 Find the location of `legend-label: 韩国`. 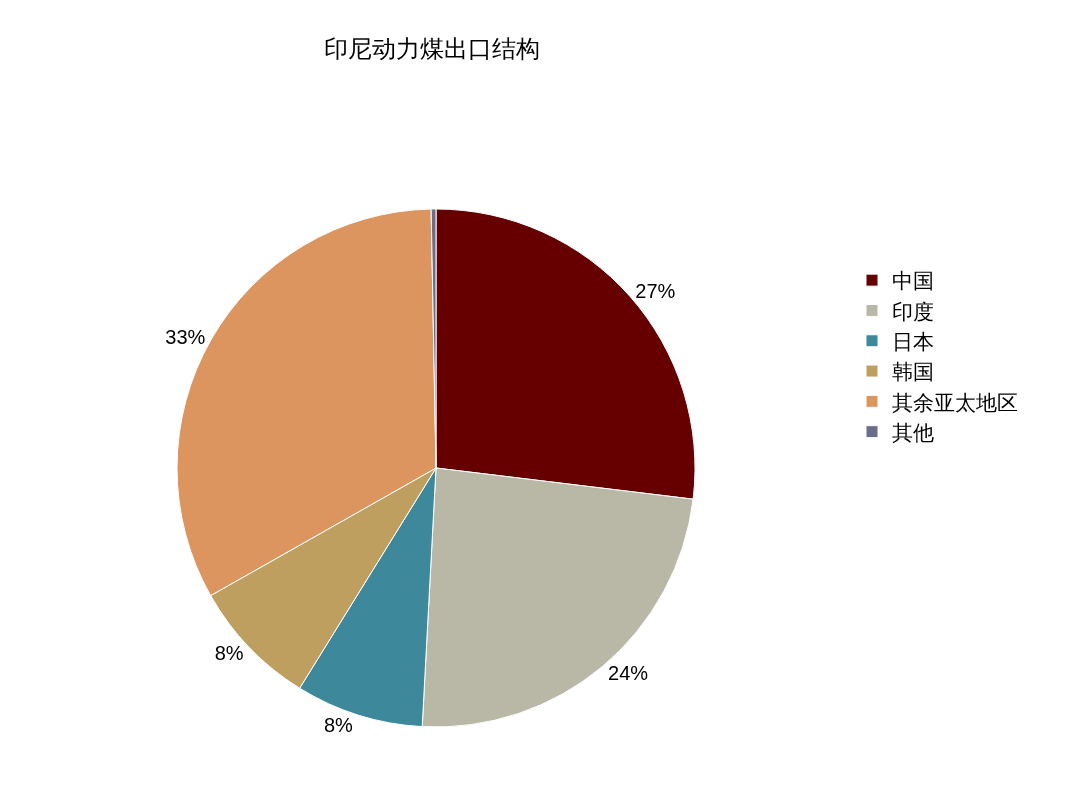

legend-label: 韩国 is located at coordinates (913, 372).